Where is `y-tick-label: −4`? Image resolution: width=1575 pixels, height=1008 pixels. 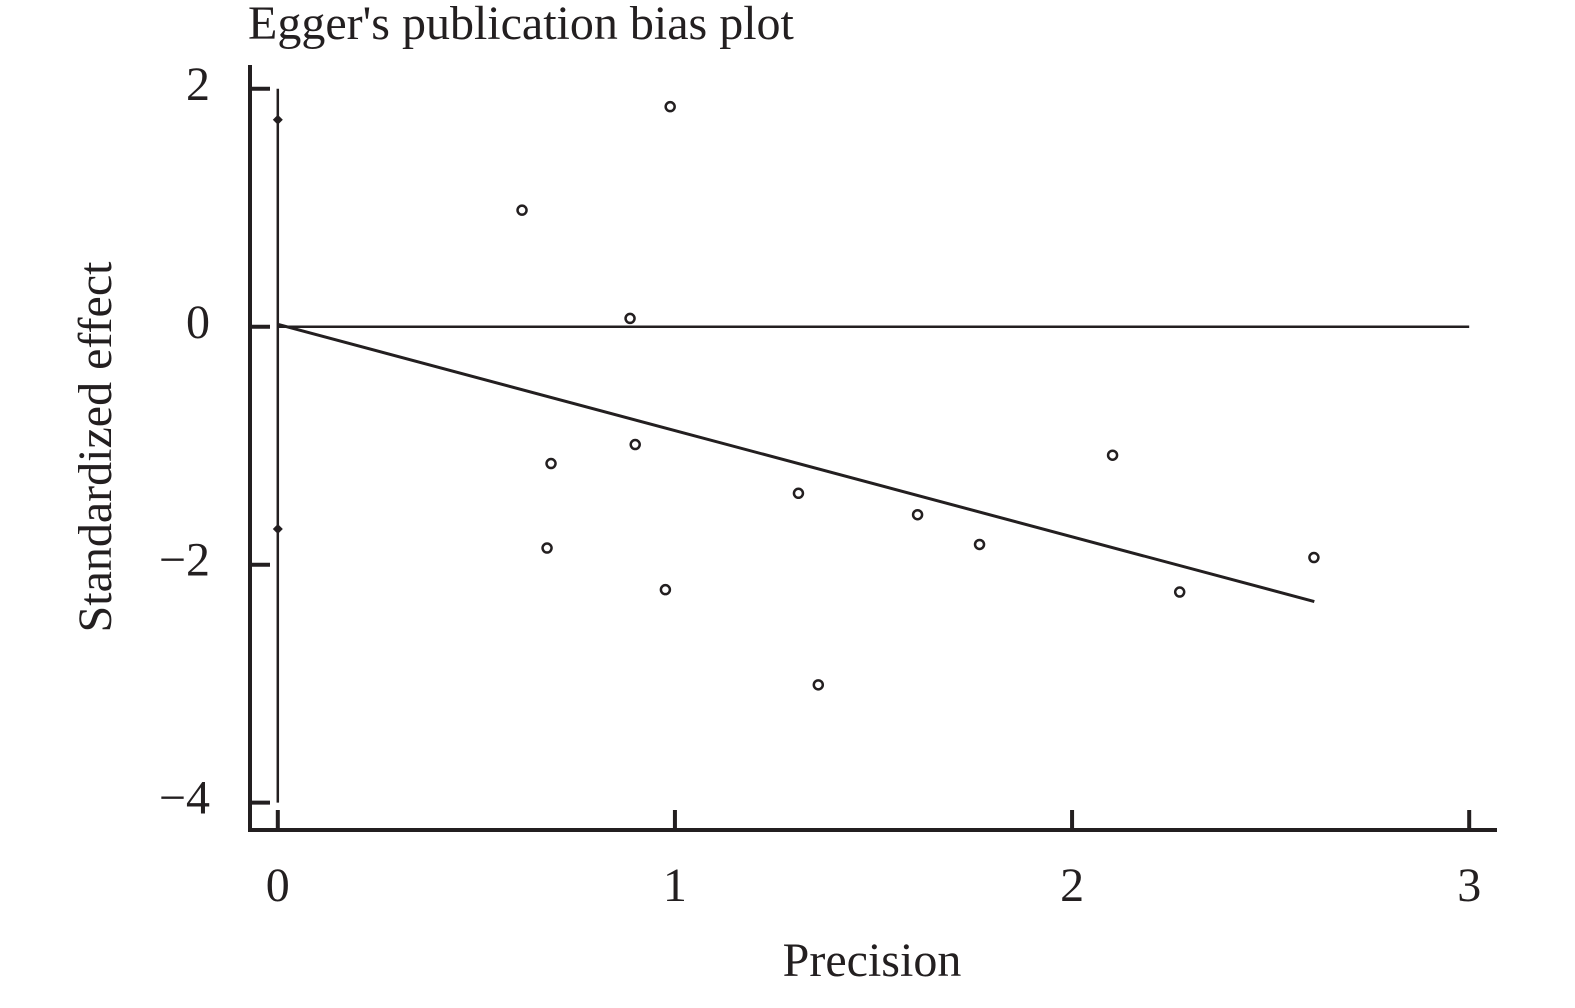
y-tick-label: −4 is located at coordinates (184, 798).